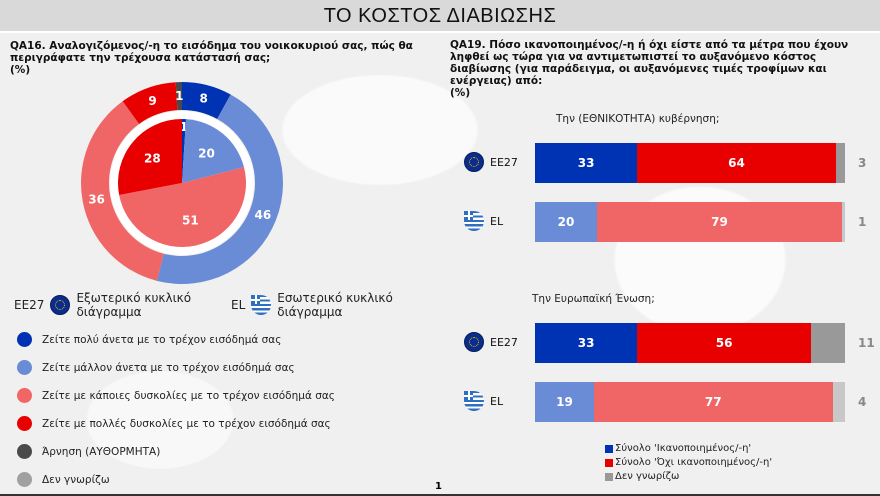  Describe the element at coordinates (678, 448) in the screenshot. I see `legend-satisfied: Σύνολο 'Ικανοποιημένος/-η'` at that location.